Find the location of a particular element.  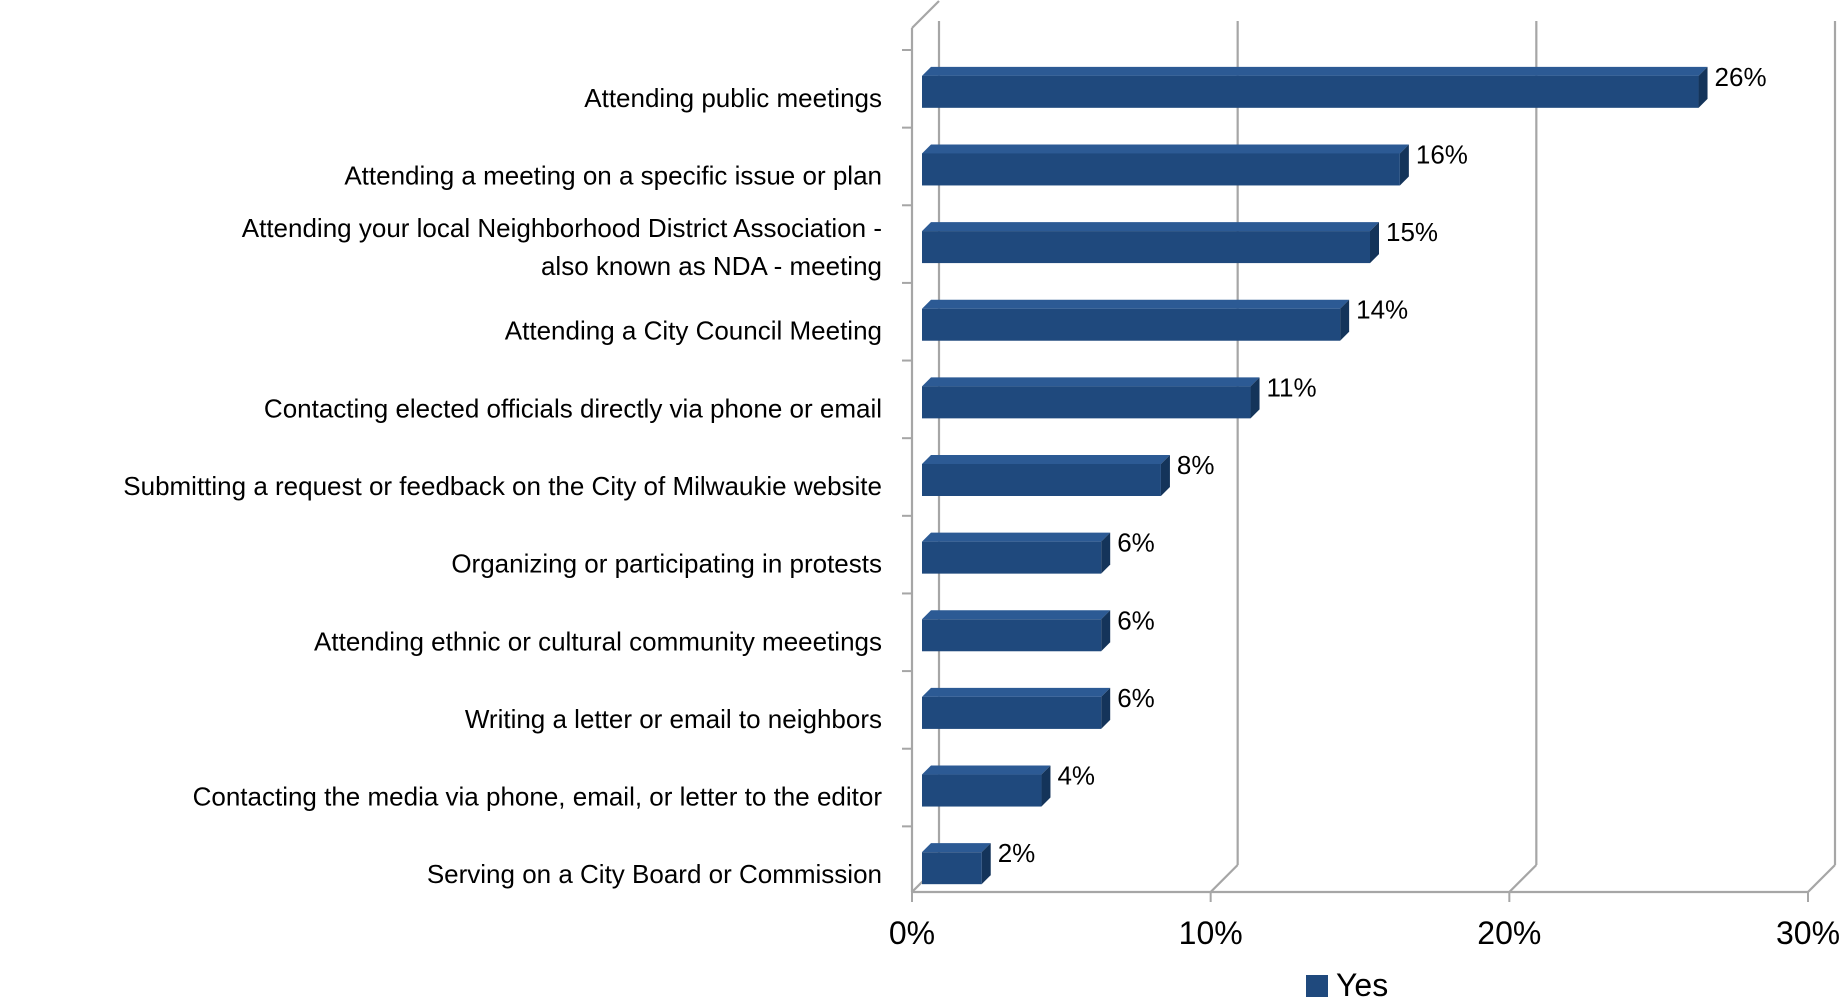

data-label: 4% is located at coordinates (1076, 776).